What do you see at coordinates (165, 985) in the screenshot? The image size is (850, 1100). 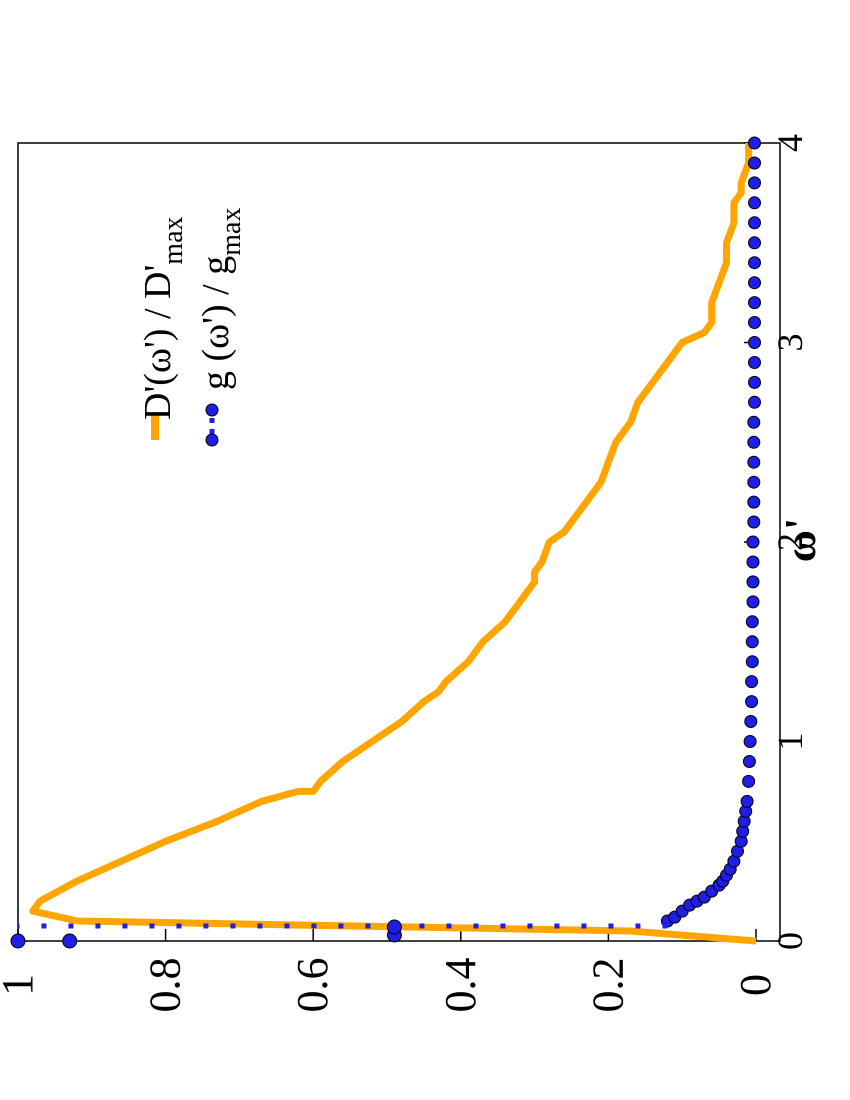 I see `y-tick-label: 0.8` at bounding box center [165, 985].